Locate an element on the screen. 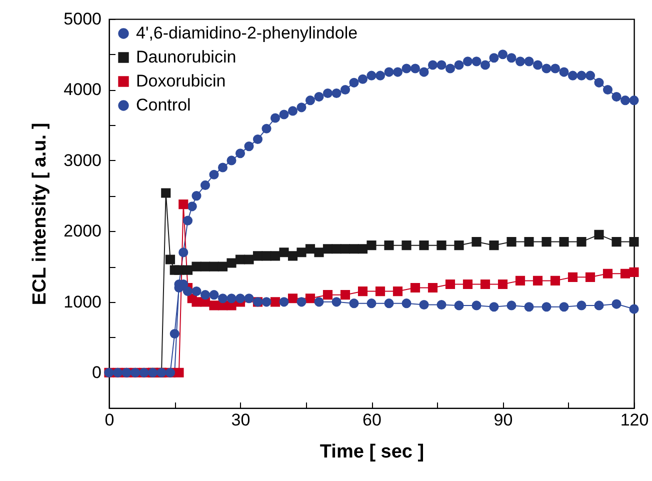 The width and height of the screenshot is (652, 481). y-tick-label: 2000 is located at coordinates (83, 231).